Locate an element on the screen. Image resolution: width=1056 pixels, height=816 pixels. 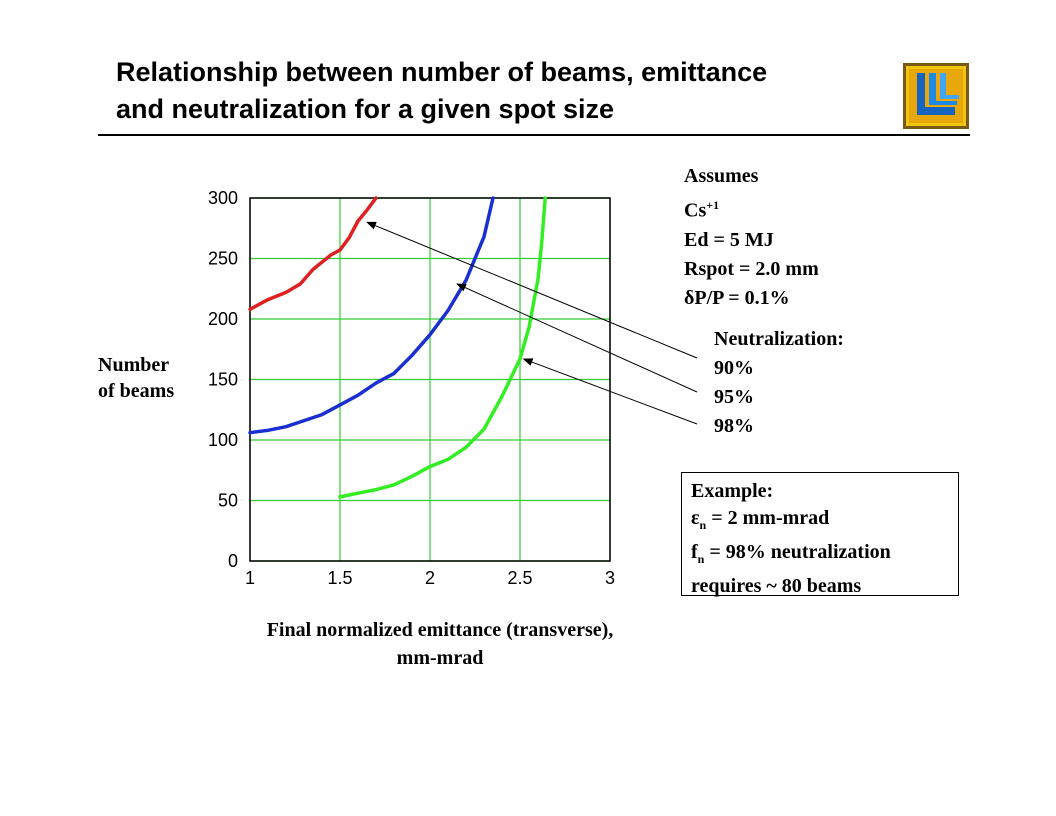
assumptions-heading: Assumes is located at coordinates (721, 176).